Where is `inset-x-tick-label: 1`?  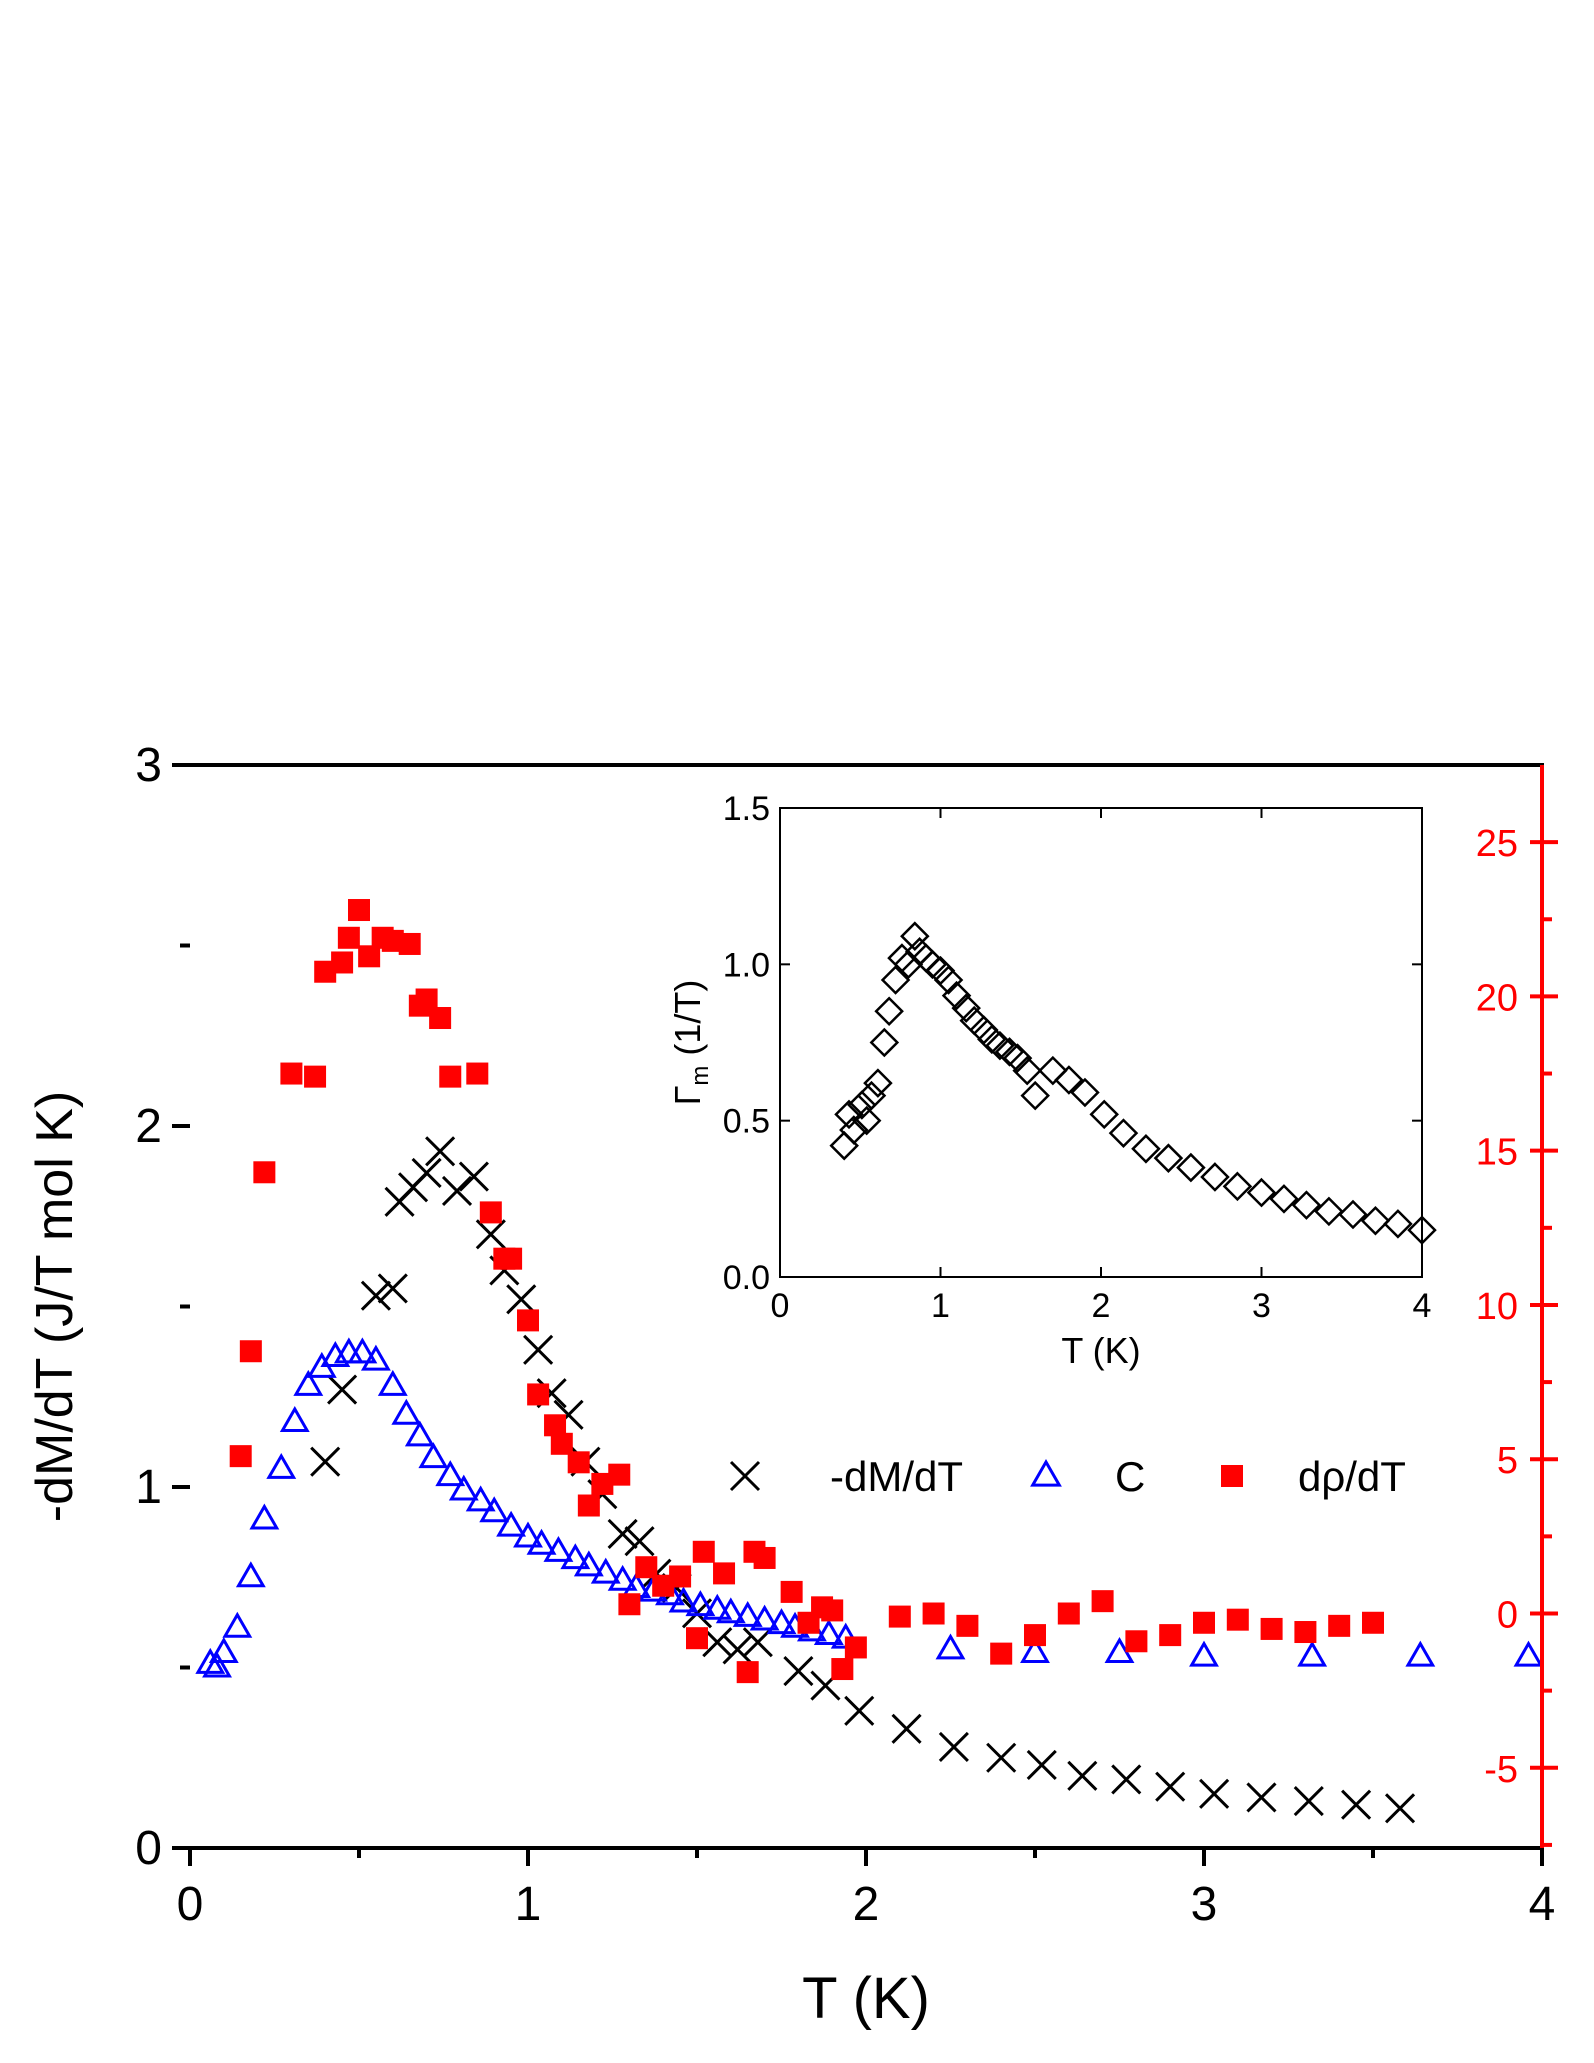 inset-x-tick-label: 1 is located at coordinates (940, 1306).